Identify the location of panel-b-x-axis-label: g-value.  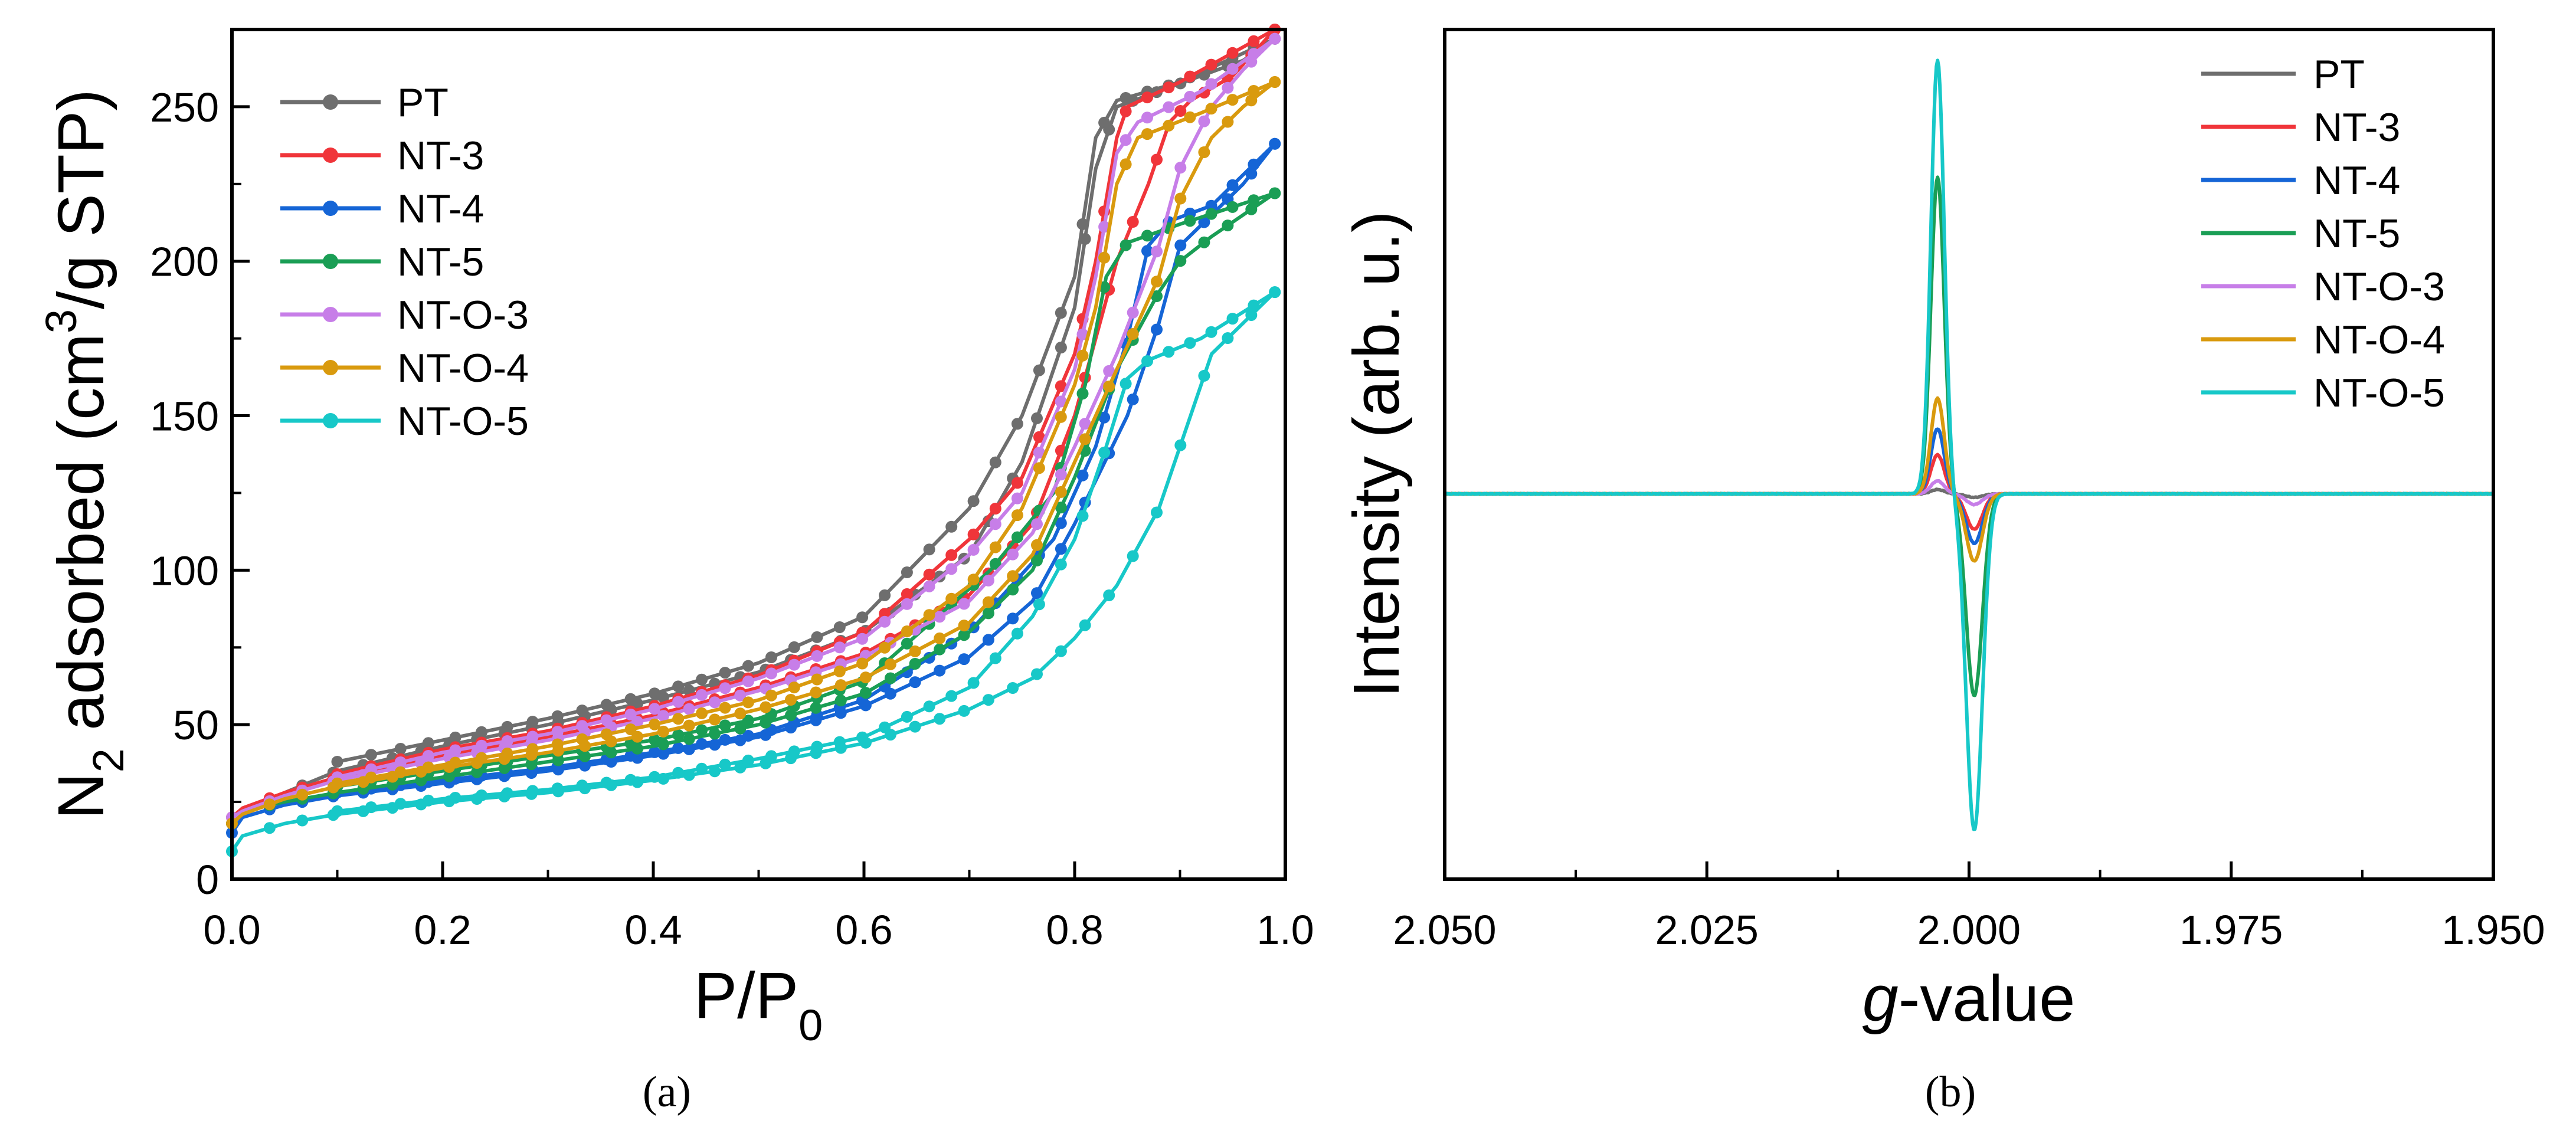
(1970, 998).